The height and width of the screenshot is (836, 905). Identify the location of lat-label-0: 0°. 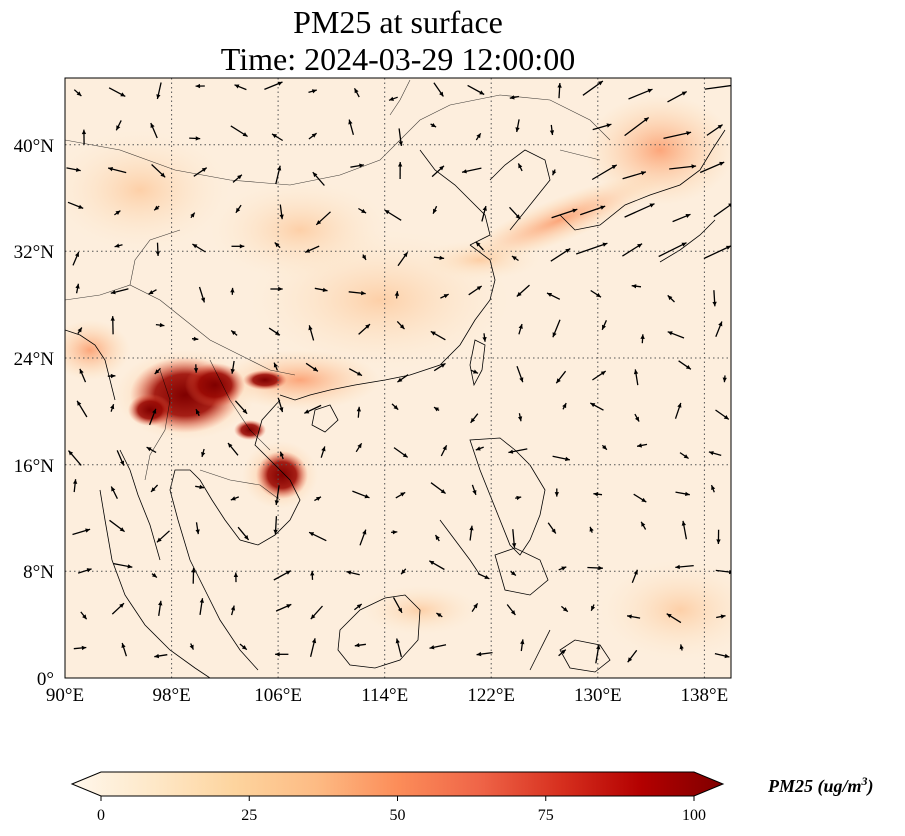
(45, 679).